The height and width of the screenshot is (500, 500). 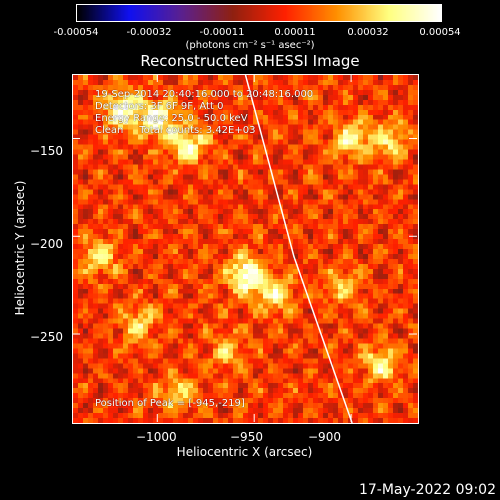 What do you see at coordinates (440, 32) in the screenshot?
I see `colorbar-tick-label: 0.00054` at bounding box center [440, 32].